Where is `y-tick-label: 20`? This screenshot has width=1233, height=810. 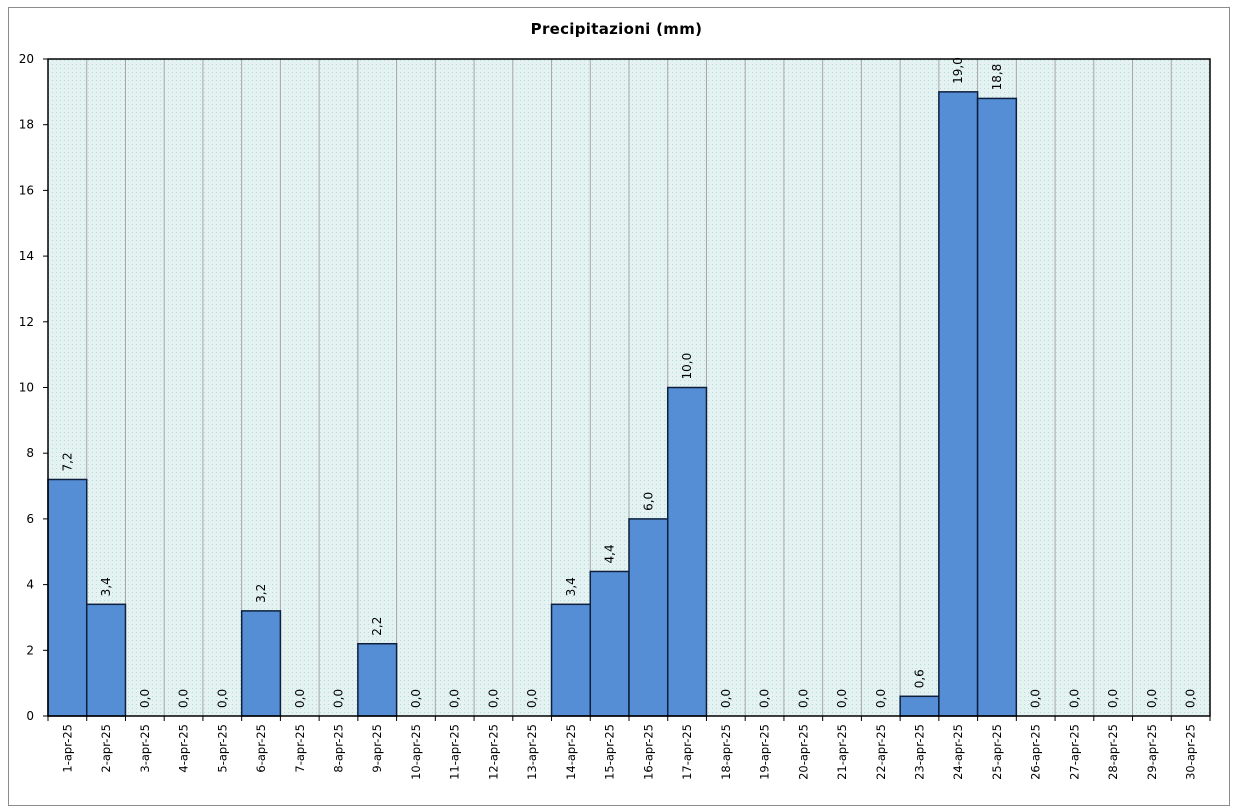 y-tick-label: 20 is located at coordinates (26, 59).